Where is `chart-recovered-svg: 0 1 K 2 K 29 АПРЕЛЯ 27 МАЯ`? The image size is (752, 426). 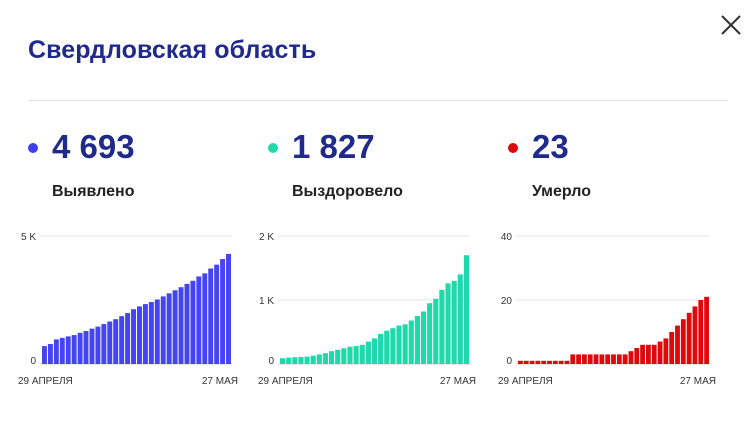 chart-recovered-svg: 0 1 K 2 K 29 АПРЕЛЯ 27 МАЯ is located at coordinates (367, 309).